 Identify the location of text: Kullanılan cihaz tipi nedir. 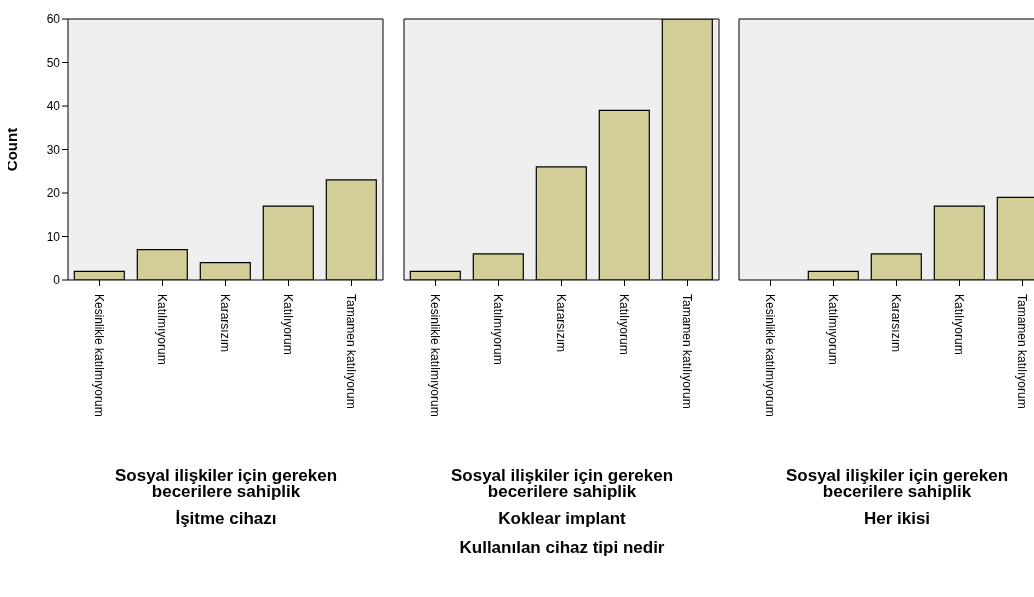
(562, 548).